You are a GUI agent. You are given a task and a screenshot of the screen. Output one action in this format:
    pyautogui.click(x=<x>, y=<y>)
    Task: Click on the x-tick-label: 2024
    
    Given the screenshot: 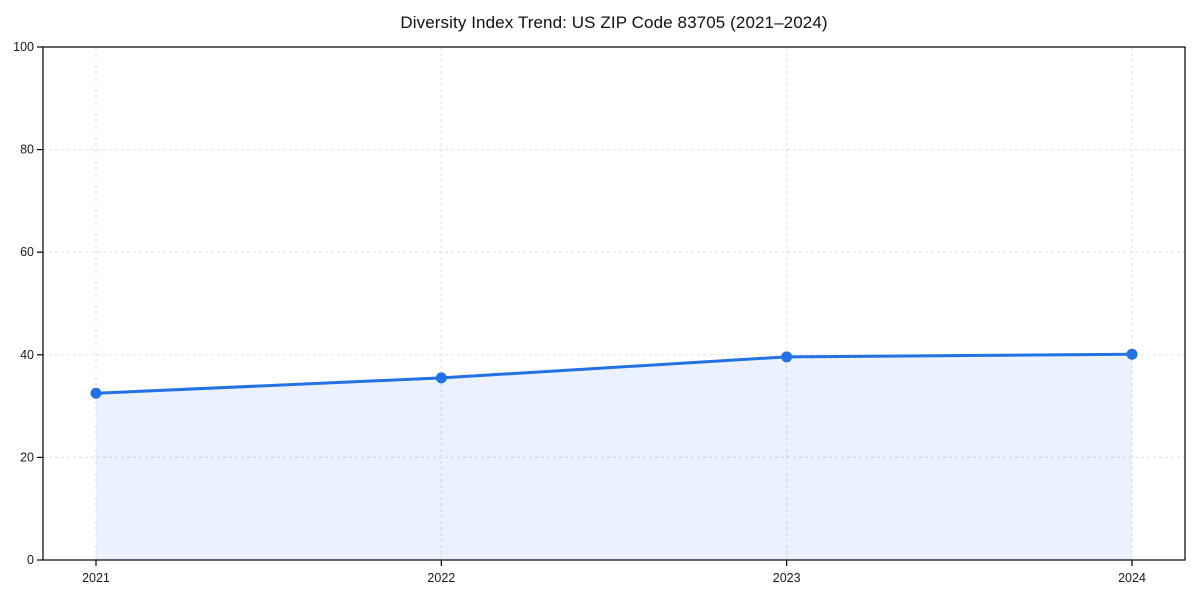 What is the action you would take?
    pyautogui.click(x=1132, y=578)
    